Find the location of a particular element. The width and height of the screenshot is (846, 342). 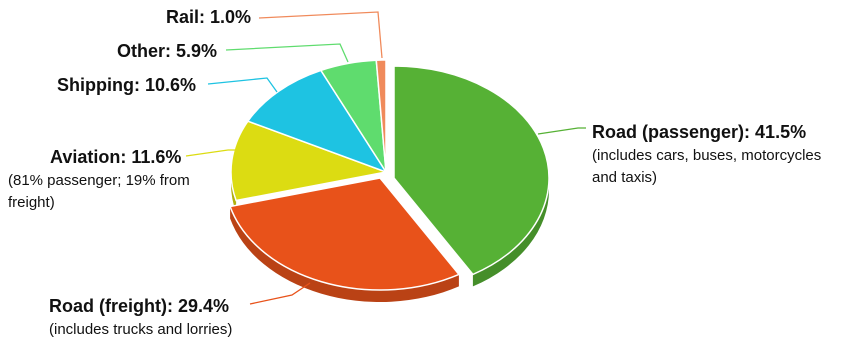

slice-depth-road-passenger is located at coordinates (510, 232).